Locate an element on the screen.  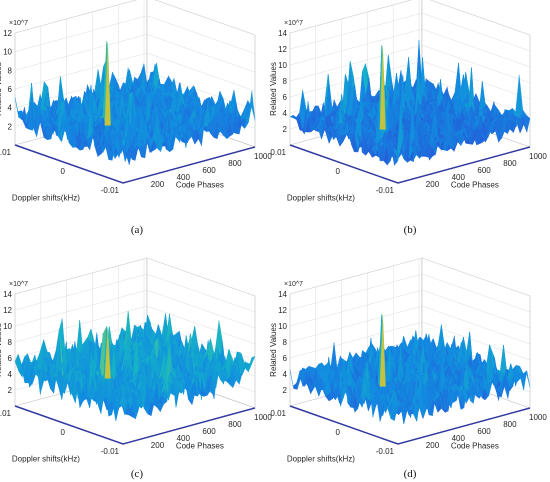
panel-label: (c) is located at coordinates (137, 474).